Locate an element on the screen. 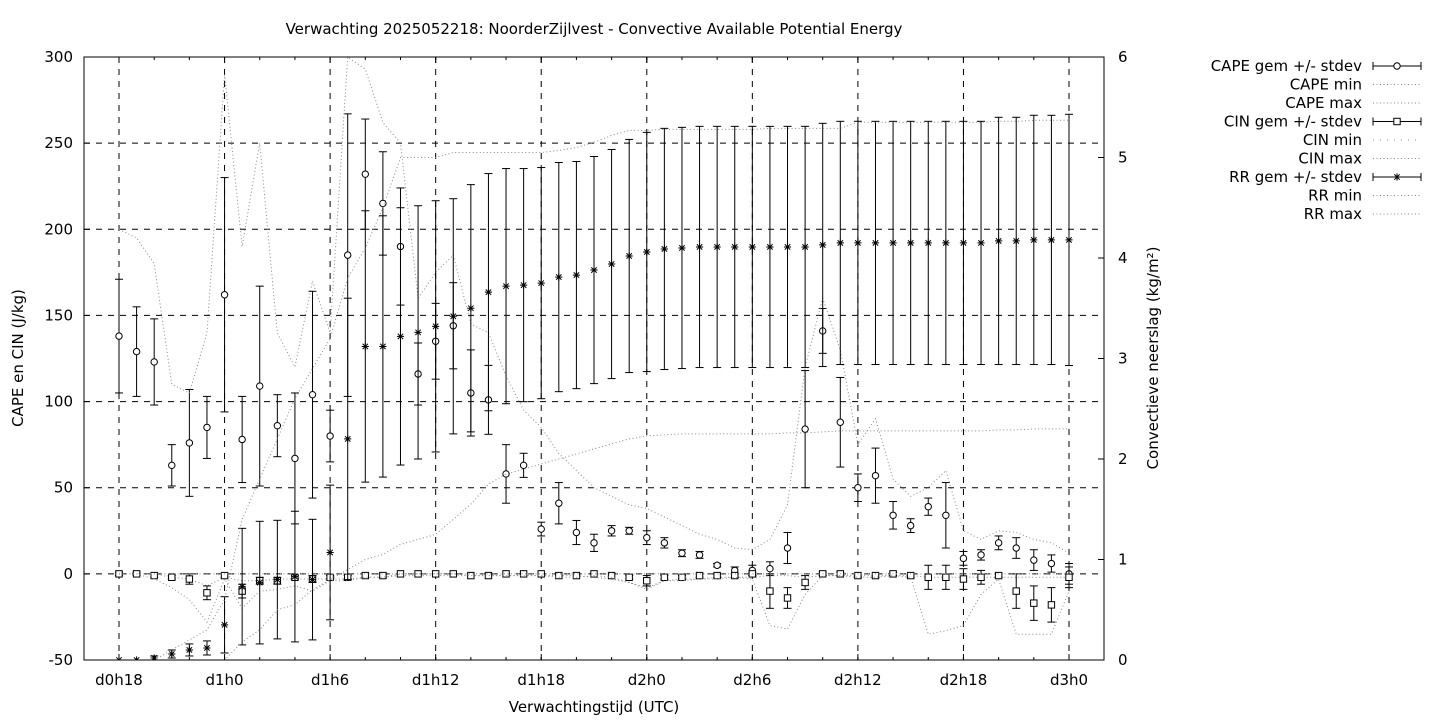 This screenshot has height=720, width=1440. y-tick-label: 0 is located at coordinates (68, 574).